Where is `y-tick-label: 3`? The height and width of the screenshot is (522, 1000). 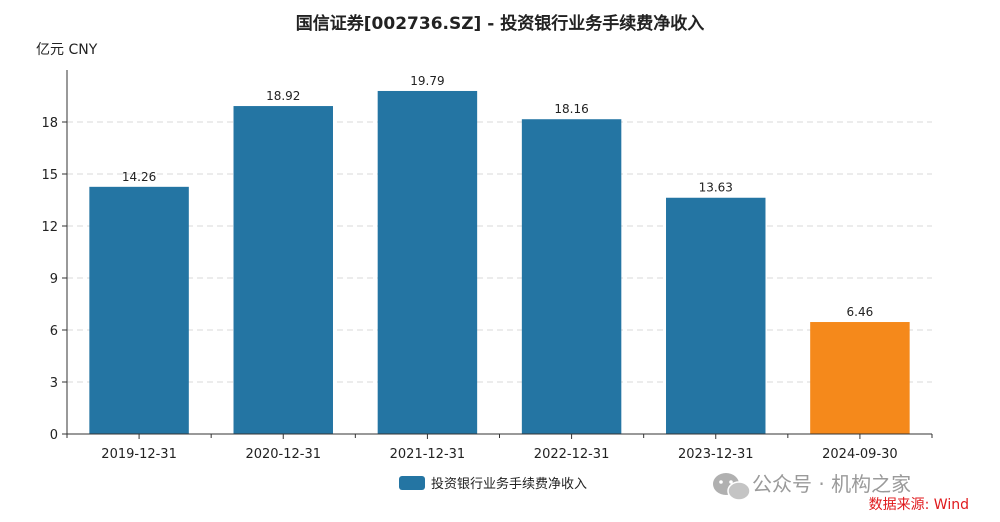 y-tick-label: 3 is located at coordinates (54, 383).